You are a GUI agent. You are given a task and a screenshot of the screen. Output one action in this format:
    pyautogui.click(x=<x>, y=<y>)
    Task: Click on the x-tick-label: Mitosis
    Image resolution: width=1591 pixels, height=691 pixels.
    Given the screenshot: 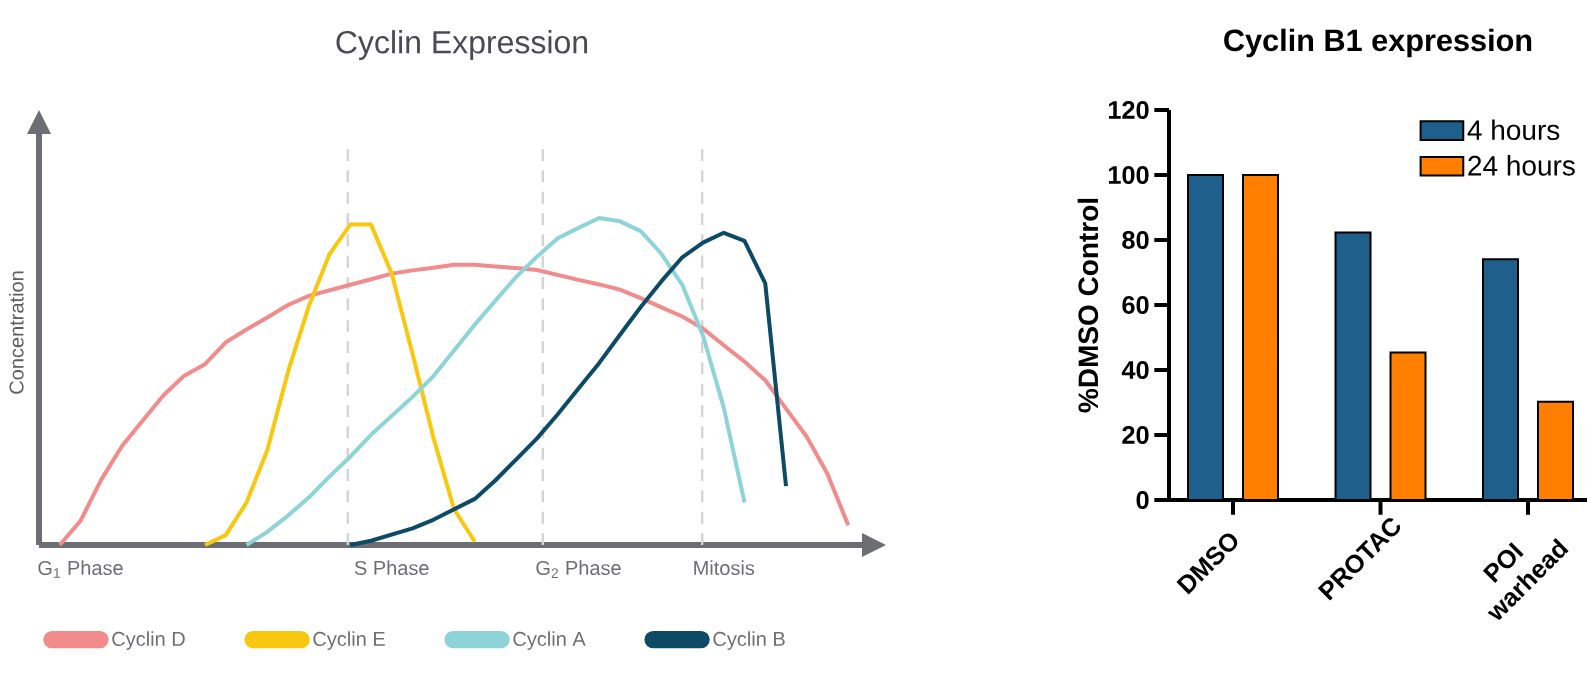 What is the action you would take?
    pyautogui.click(x=724, y=568)
    